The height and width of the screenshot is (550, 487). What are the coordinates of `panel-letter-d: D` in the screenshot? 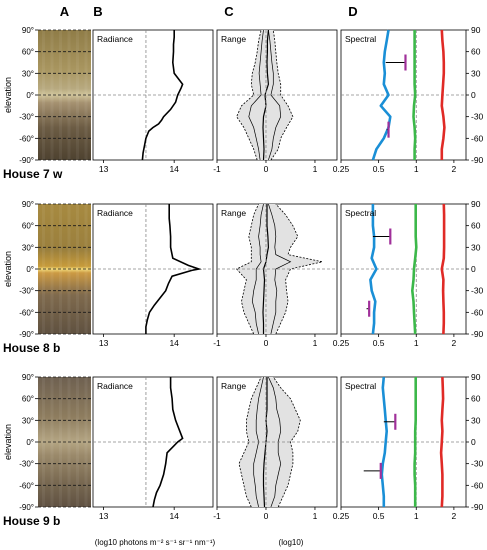 It's located at (352, 11).